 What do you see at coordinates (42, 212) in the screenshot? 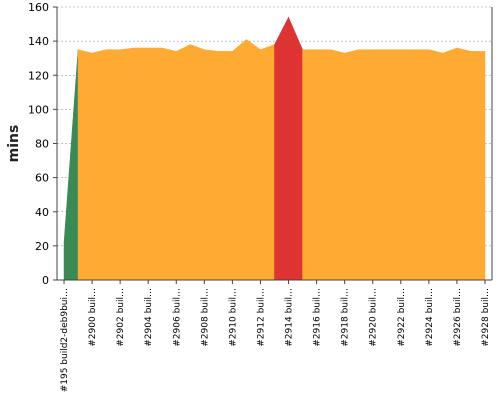
I see `y-tick-label: 40` at bounding box center [42, 212].